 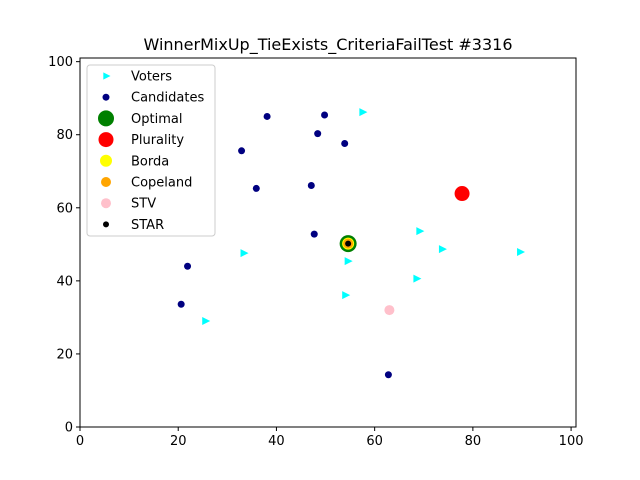 What do you see at coordinates (143, 204) in the screenshot?
I see `legend-label-stv: STV` at bounding box center [143, 204].